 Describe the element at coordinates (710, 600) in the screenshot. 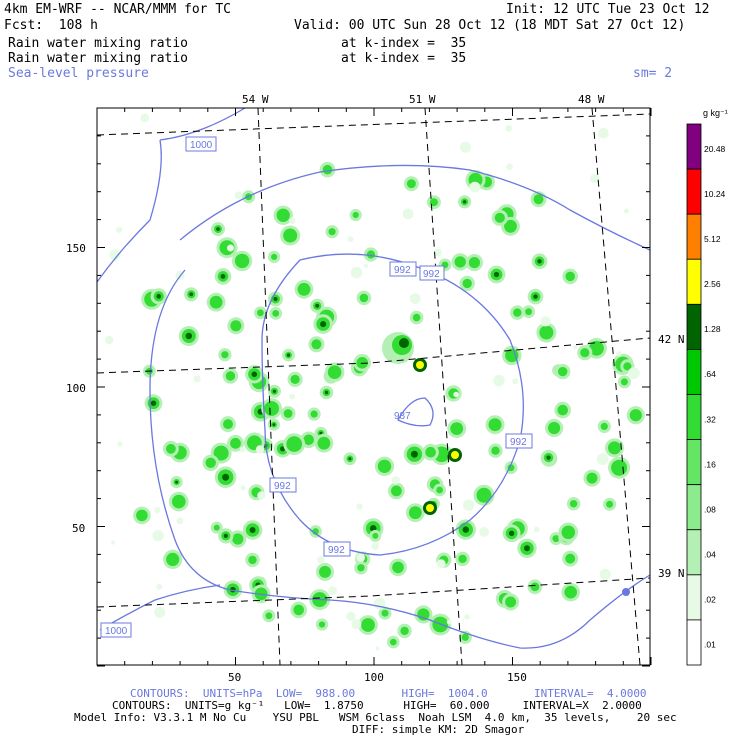

I see `colorbar-level-label: .02` at that location.